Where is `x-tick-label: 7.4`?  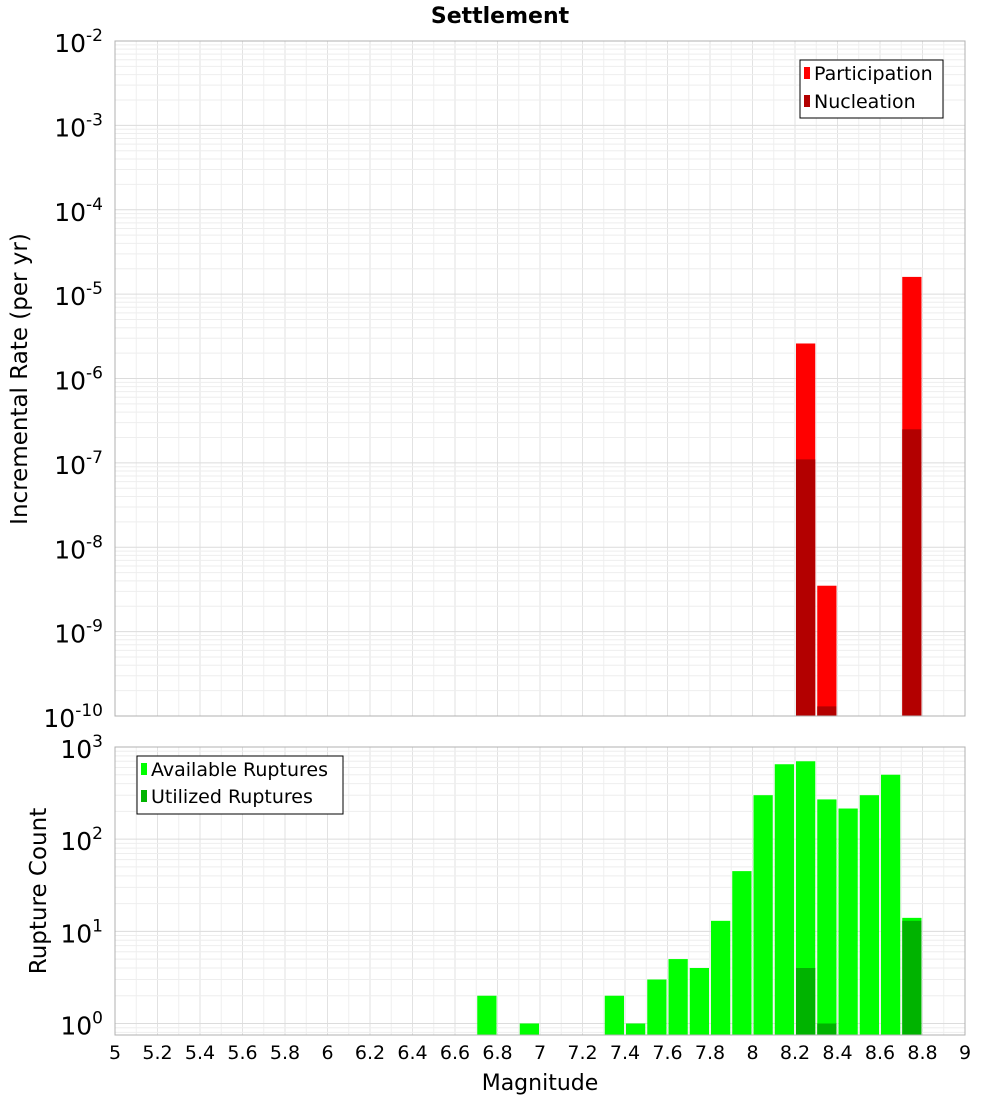
x-tick-label: 7.4 is located at coordinates (625, 1053).